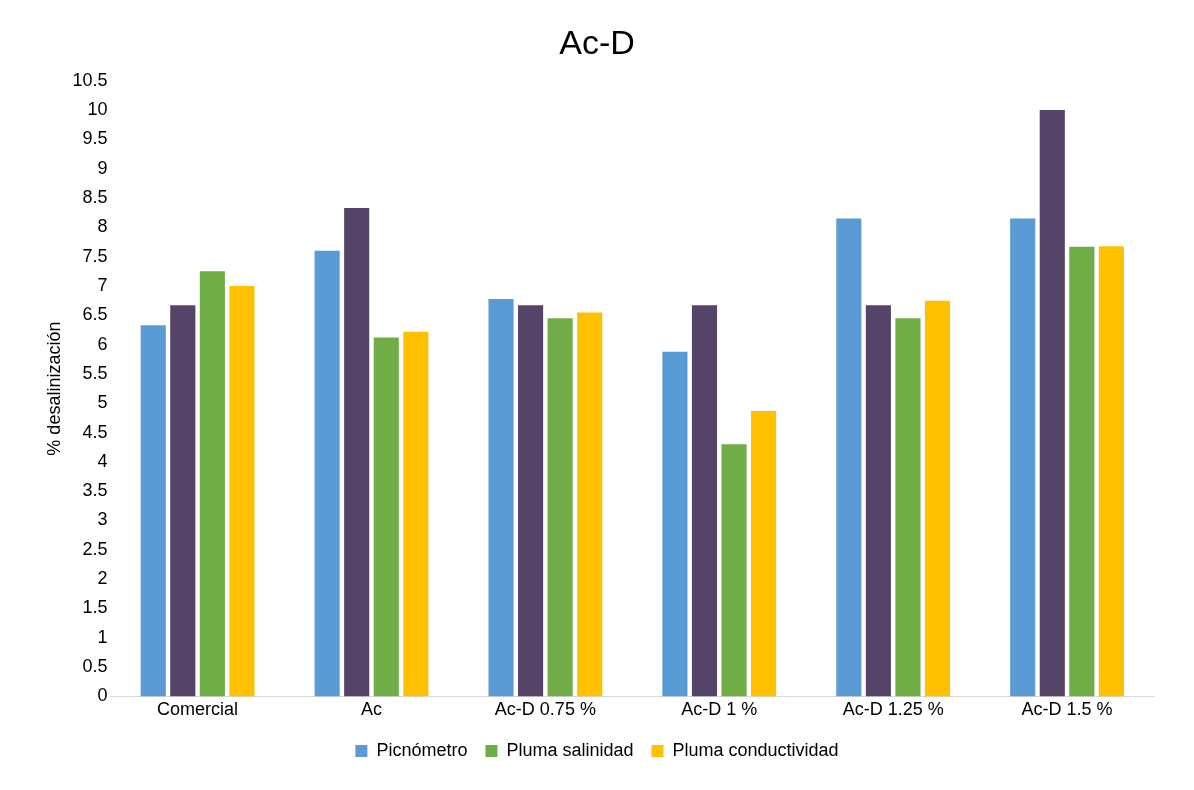 The height and width of the screenshot is (790, 1194). I want to click on y-tick-label: 6, so click(102, 343).